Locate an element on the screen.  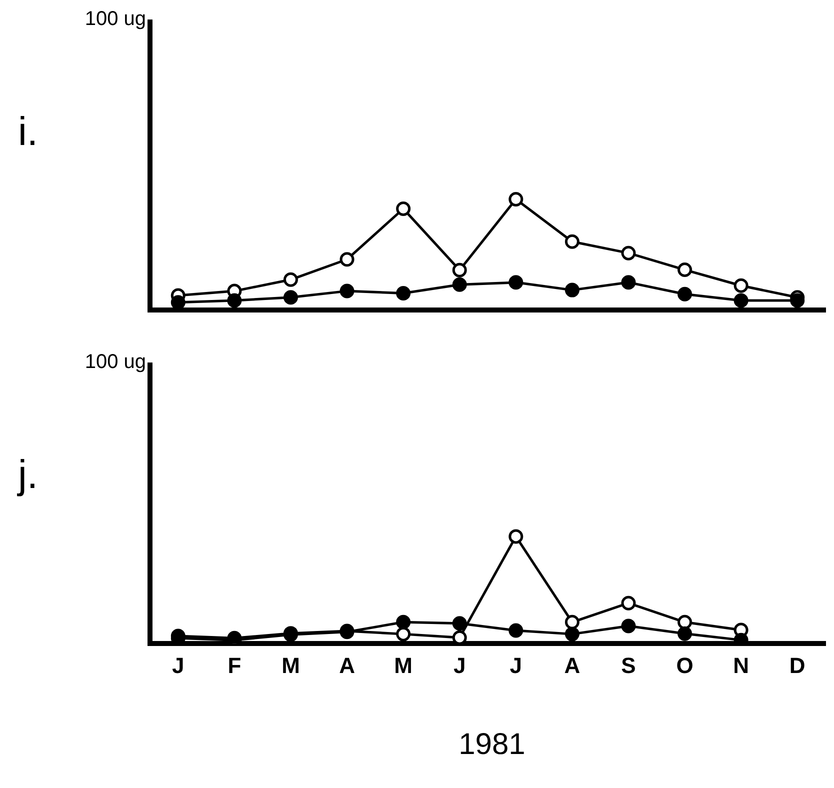
chart-title: j. is located at coordinates (28, 475).